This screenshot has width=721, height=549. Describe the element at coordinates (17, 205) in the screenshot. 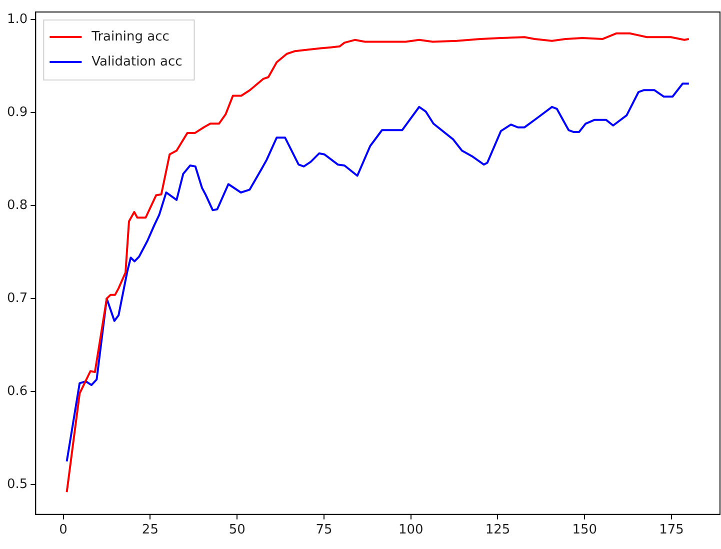

I see `y-tick-label: 0.8` at that location.